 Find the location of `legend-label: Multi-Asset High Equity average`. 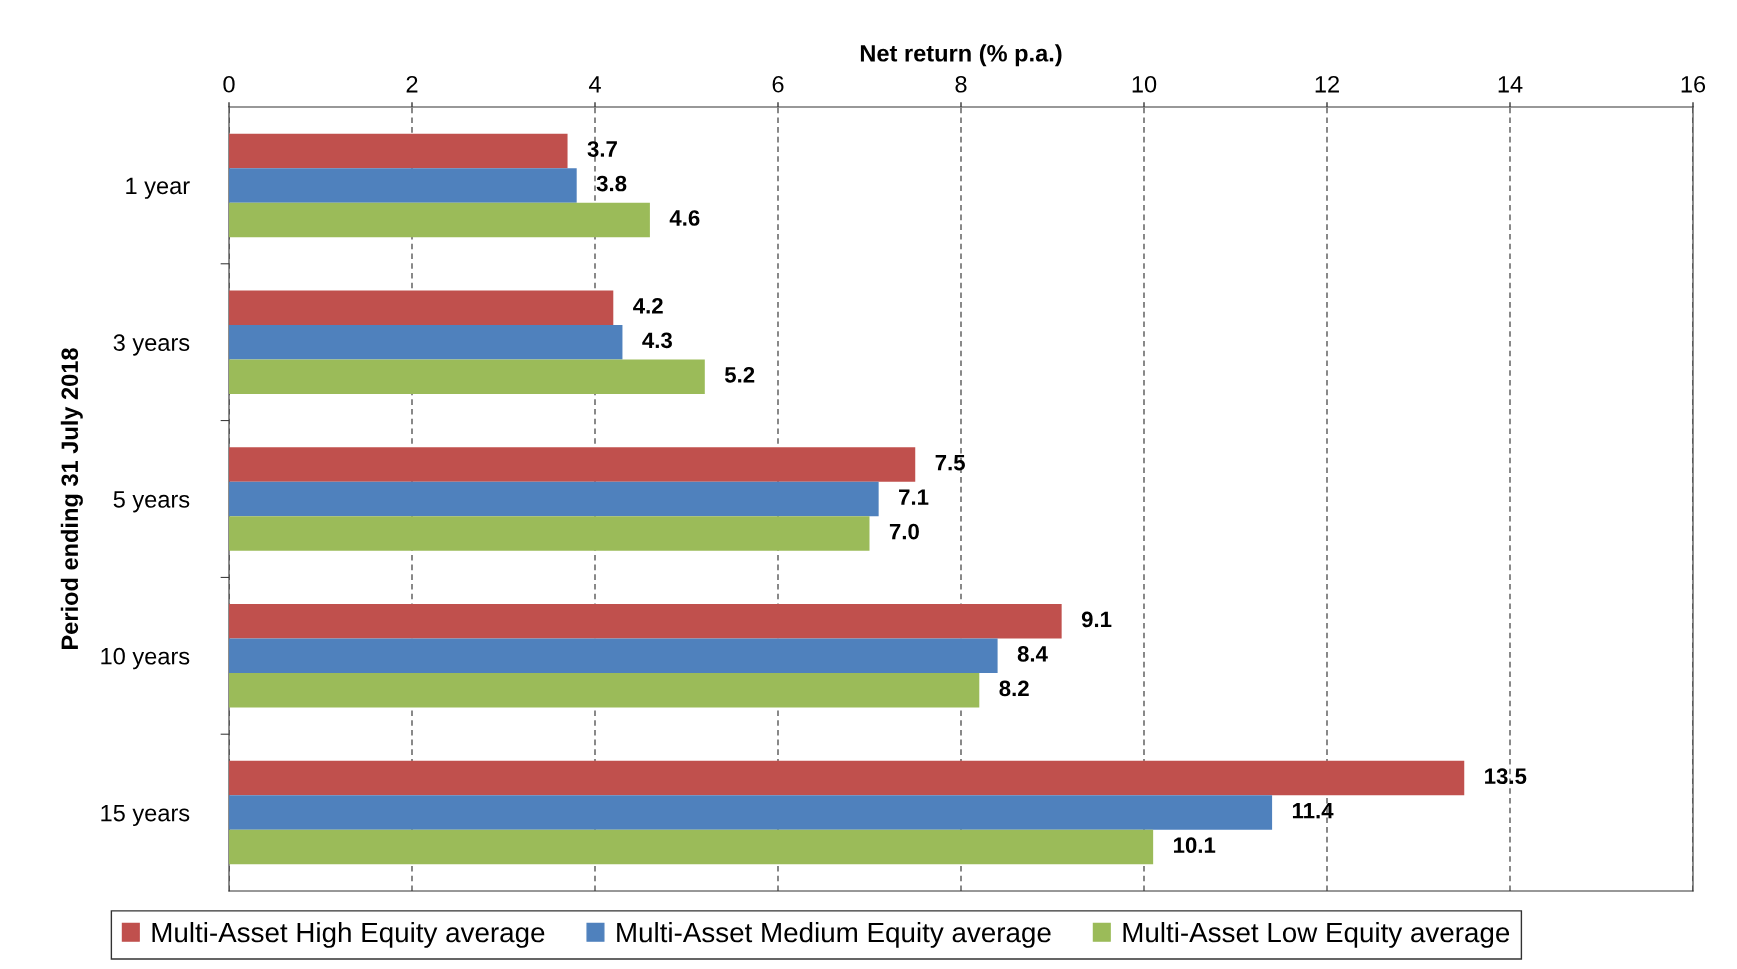

legend-label: Multi-Asset High Equity average is located at coordinates (348, 934).